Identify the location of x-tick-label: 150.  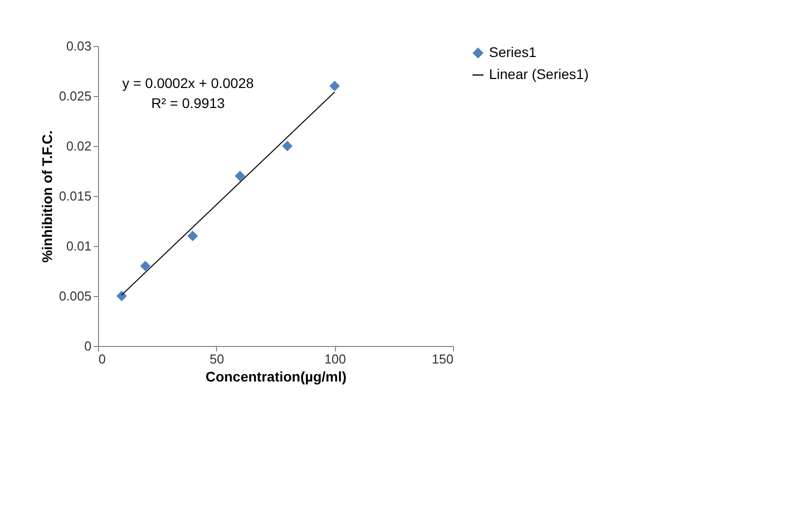
(443, 359).